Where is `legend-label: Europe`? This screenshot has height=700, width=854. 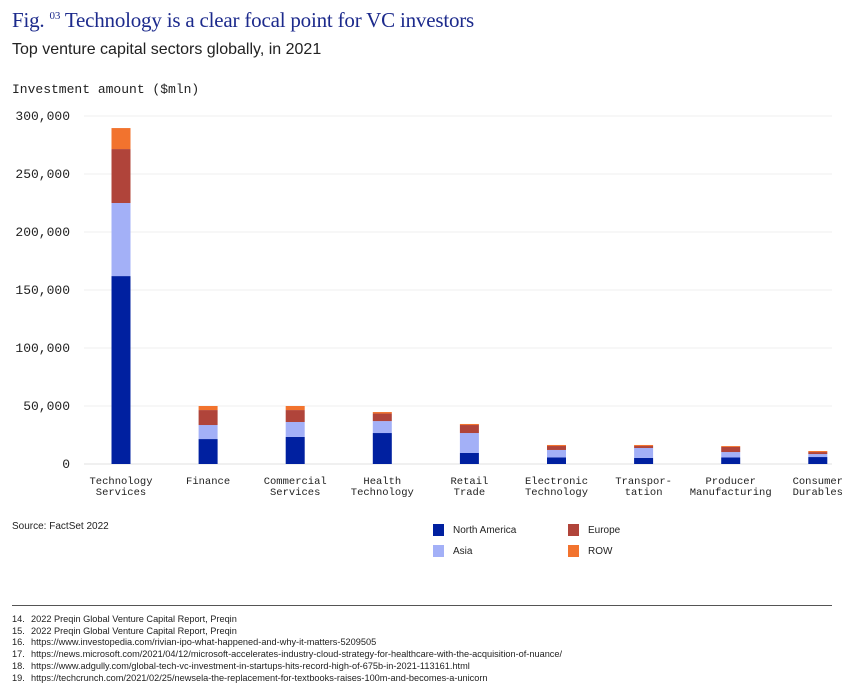
legend-label: Europe is located at coordinates (604, 530).